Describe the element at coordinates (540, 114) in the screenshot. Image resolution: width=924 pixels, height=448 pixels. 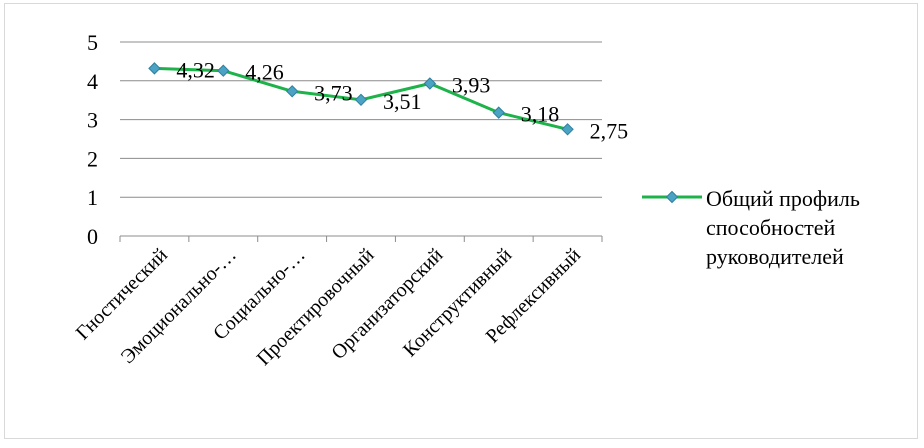
I see `data-label: 3,18` at that location.